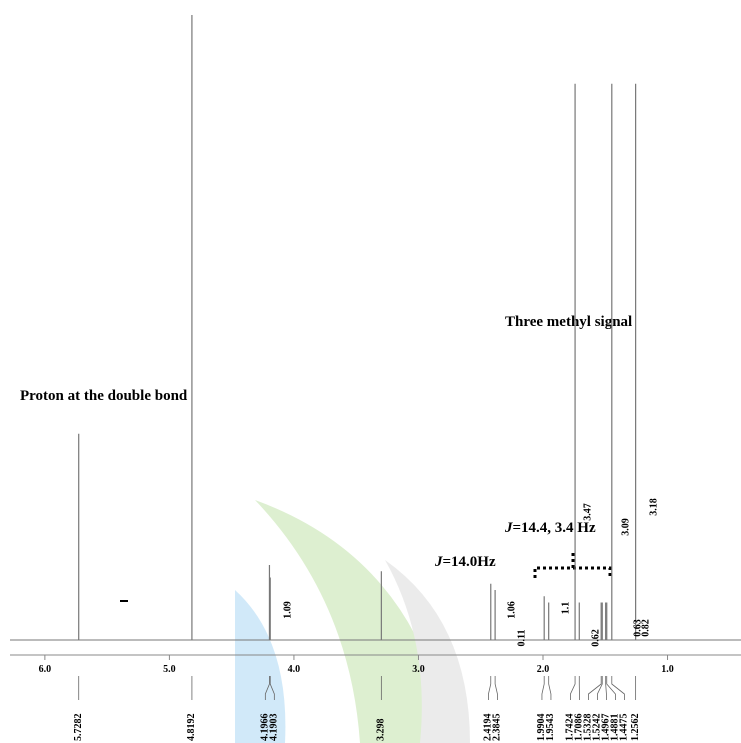 This screenshot has width=741, height=743. Describe the element at coordinates (565, 608) in the screenshot. I see `integral-label: 1.1` at that location.